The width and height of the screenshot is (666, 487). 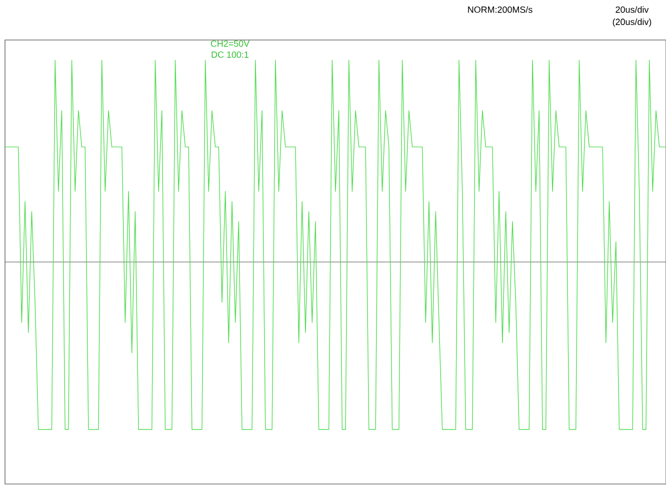 What do you see at coordinates (500, 9) in the screenshot?
I see `text: NORM:200MS/s` at bounding box center [500, 9].